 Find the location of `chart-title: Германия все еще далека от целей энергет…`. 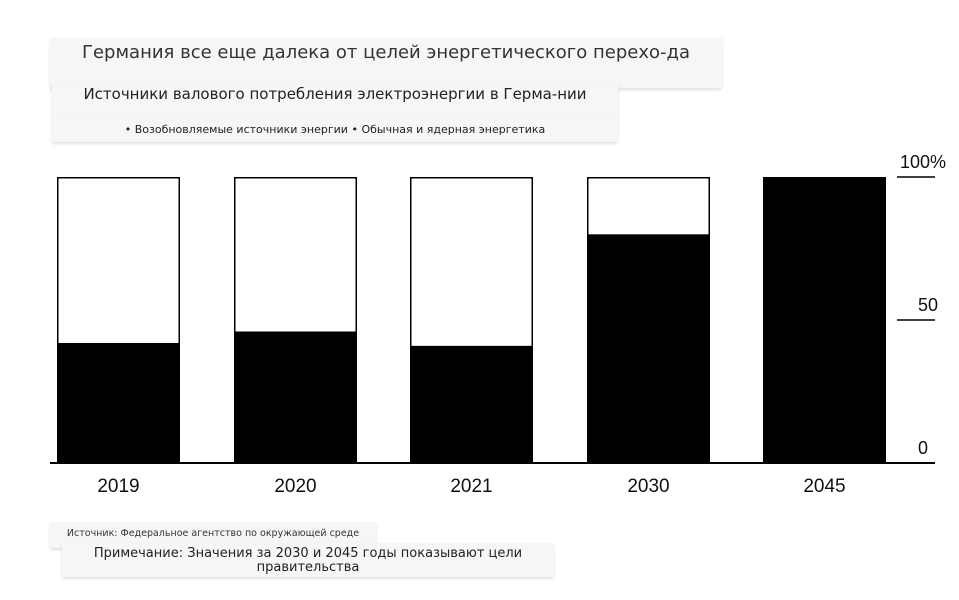

chart-title: Германия все еще далека от целей энергет… is located at coordinates (386, 63).